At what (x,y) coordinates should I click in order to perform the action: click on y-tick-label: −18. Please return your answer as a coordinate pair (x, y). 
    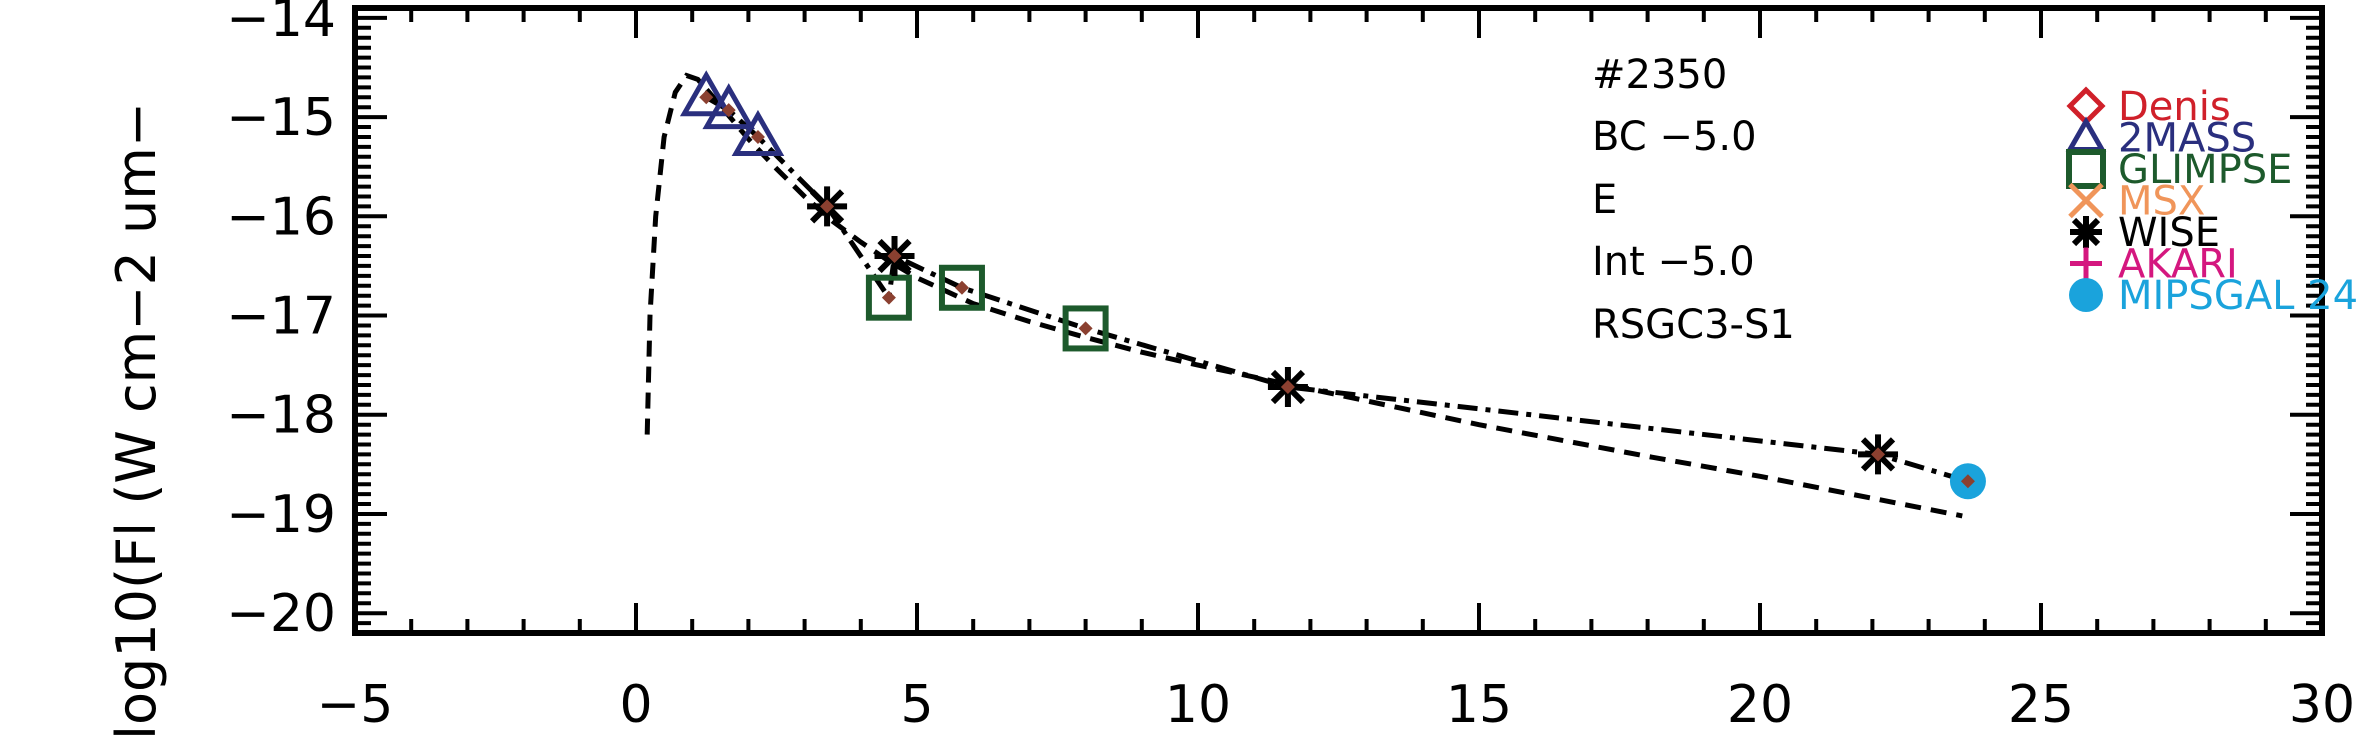
    Looking at the image, I should click on (281, 416).